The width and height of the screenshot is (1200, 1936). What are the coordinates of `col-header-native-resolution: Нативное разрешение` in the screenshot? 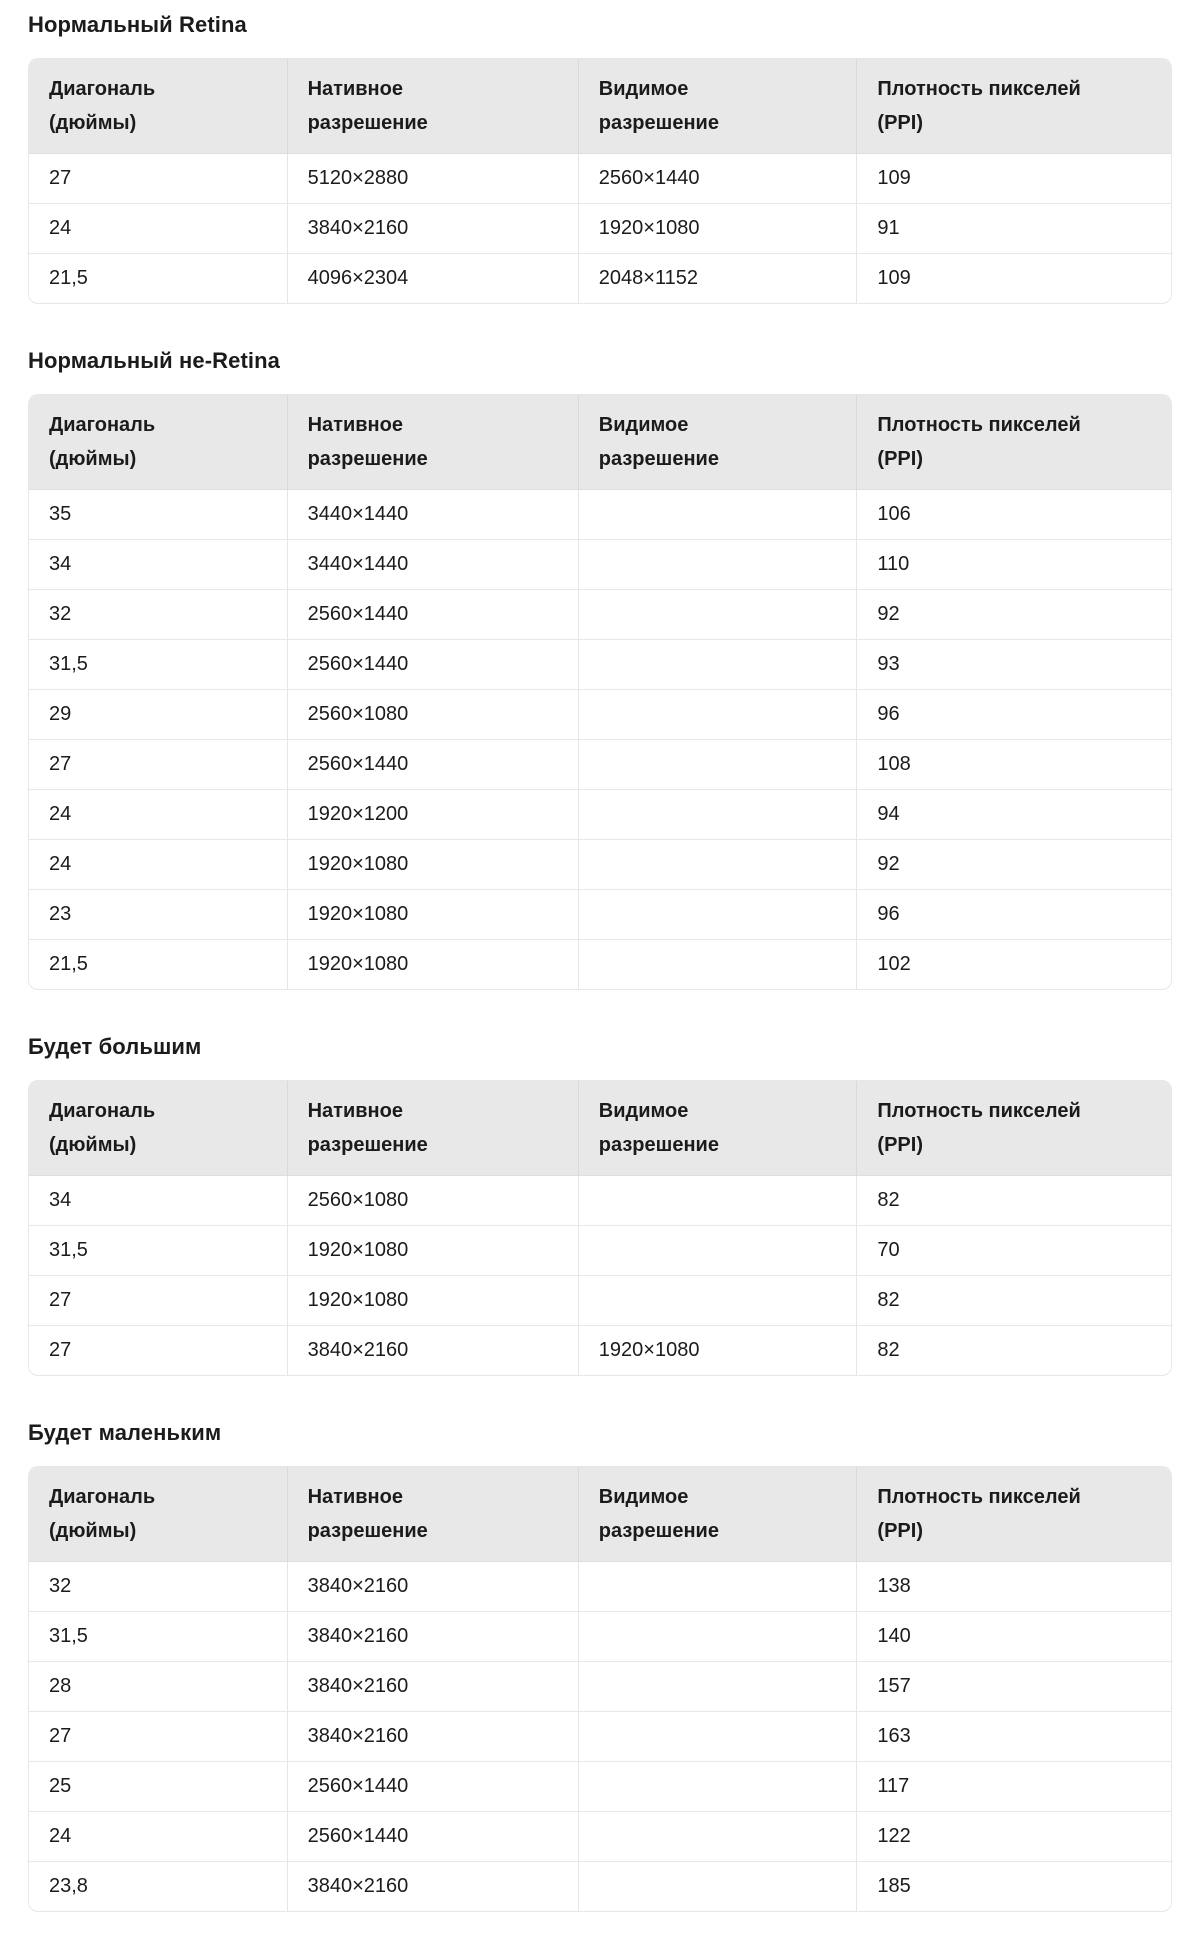 It's located at (432, 1514).